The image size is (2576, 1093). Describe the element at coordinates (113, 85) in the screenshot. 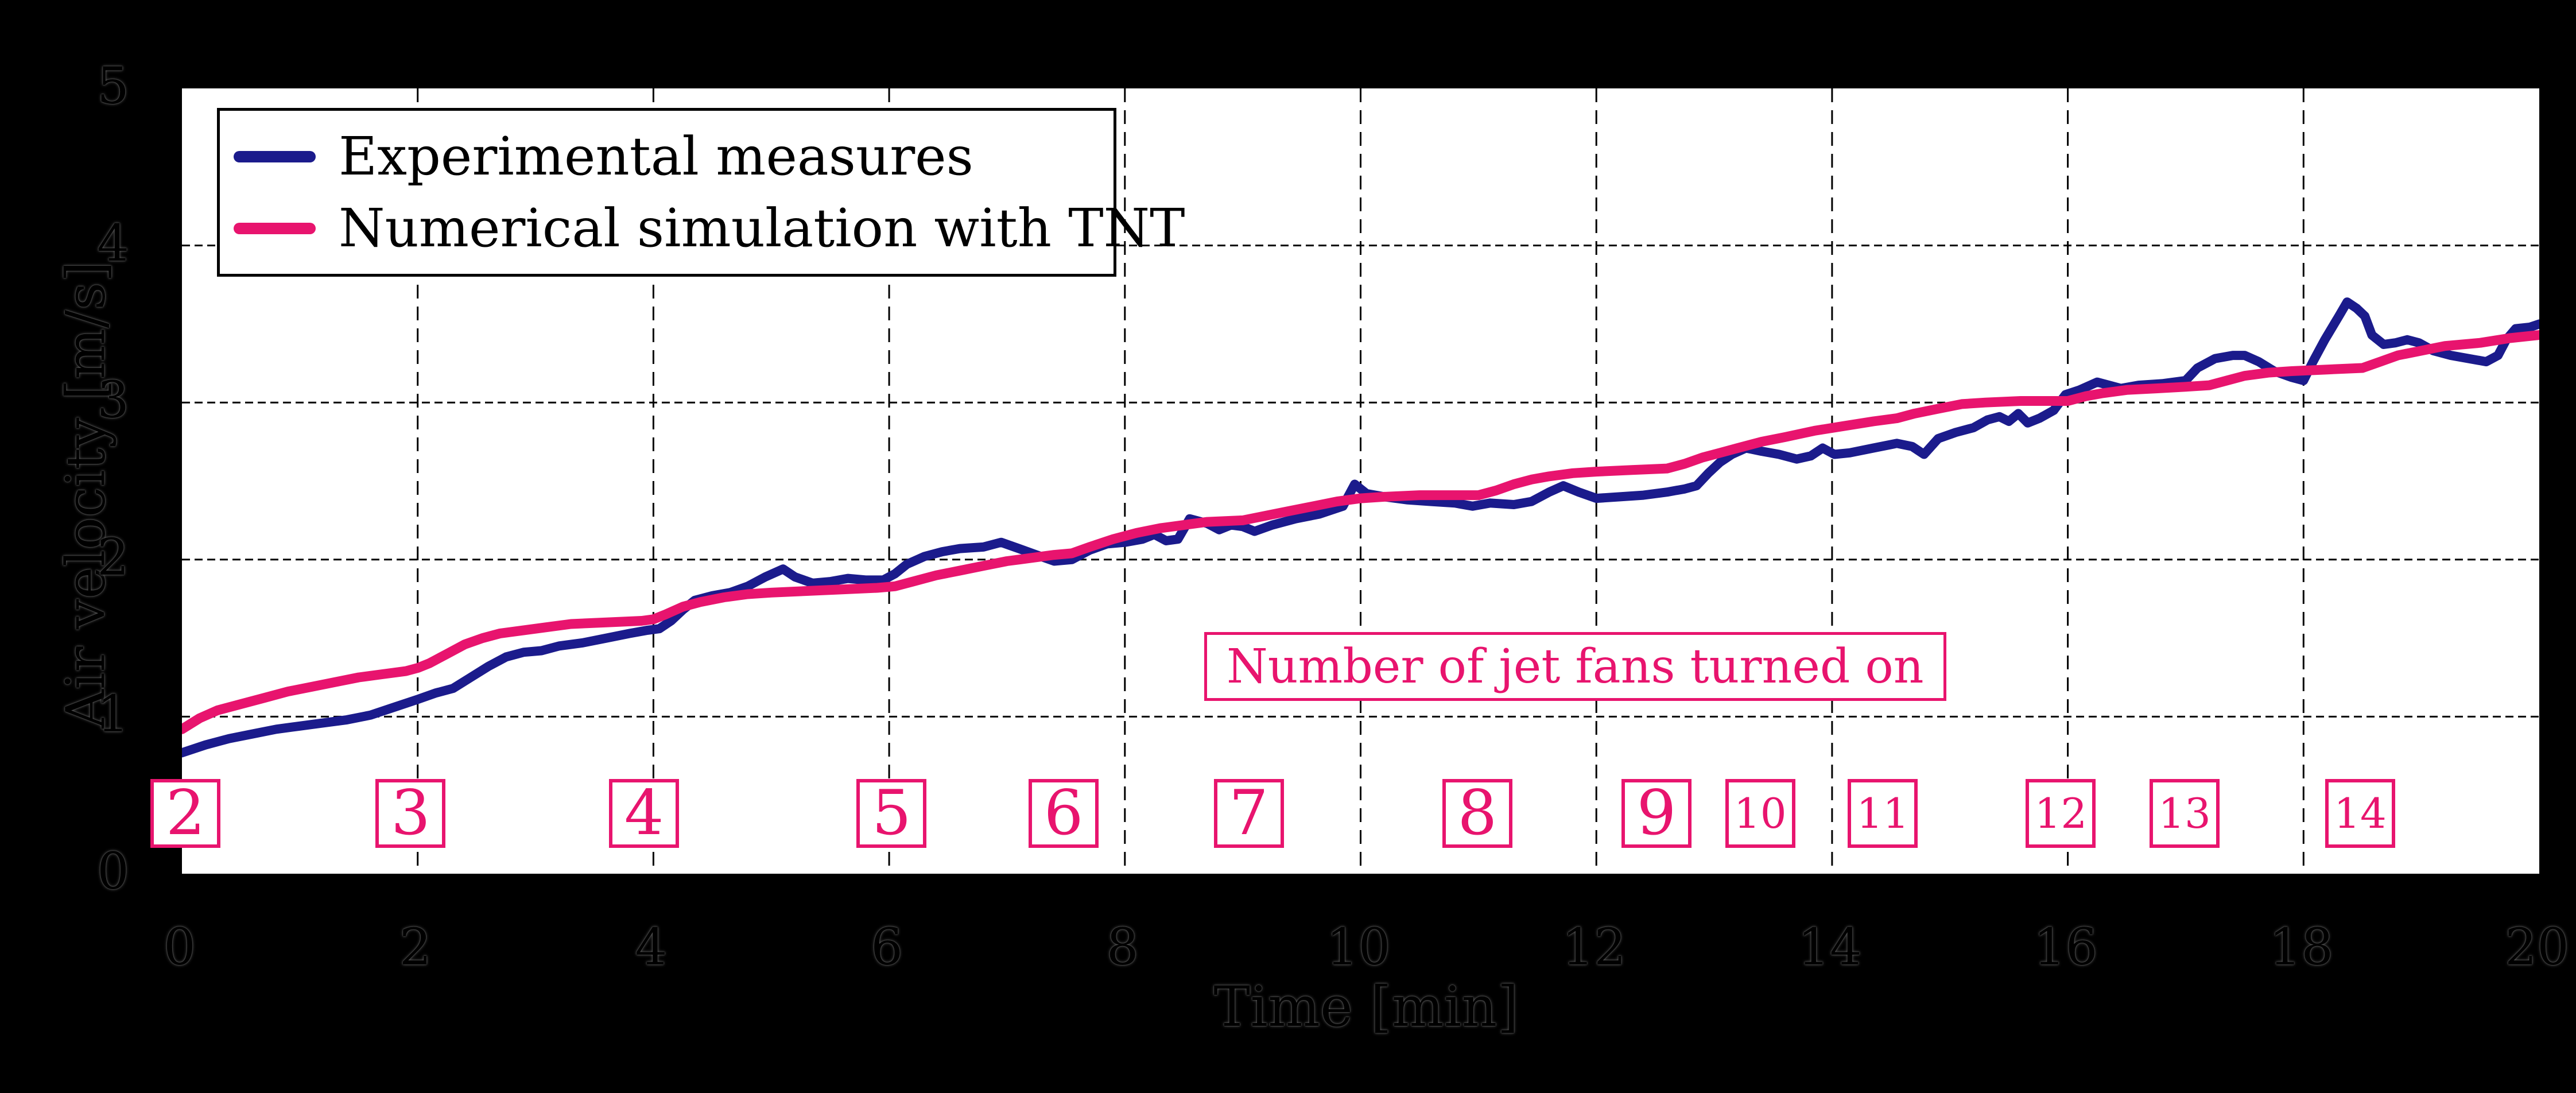

I see `y-tick-label-5: 5` at that location.